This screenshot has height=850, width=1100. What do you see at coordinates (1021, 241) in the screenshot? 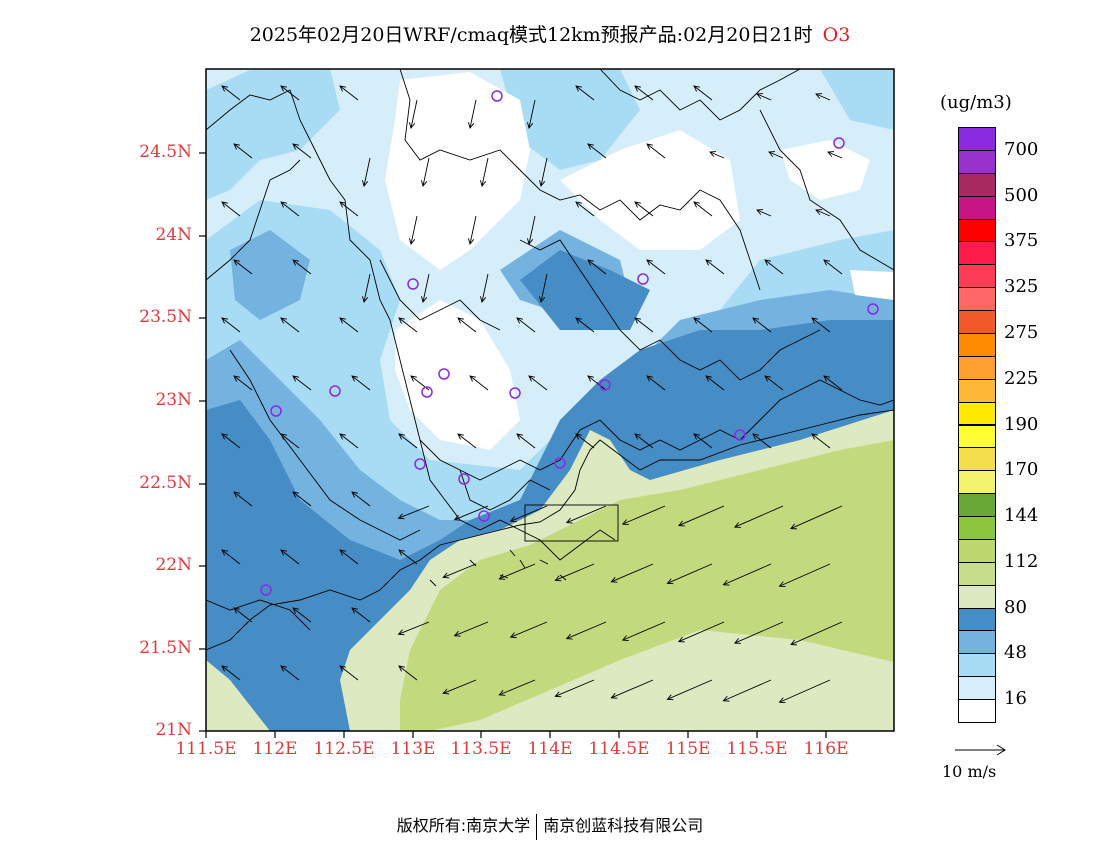
I see `colorbar-label: 375` at bounding box center [1021, 241].